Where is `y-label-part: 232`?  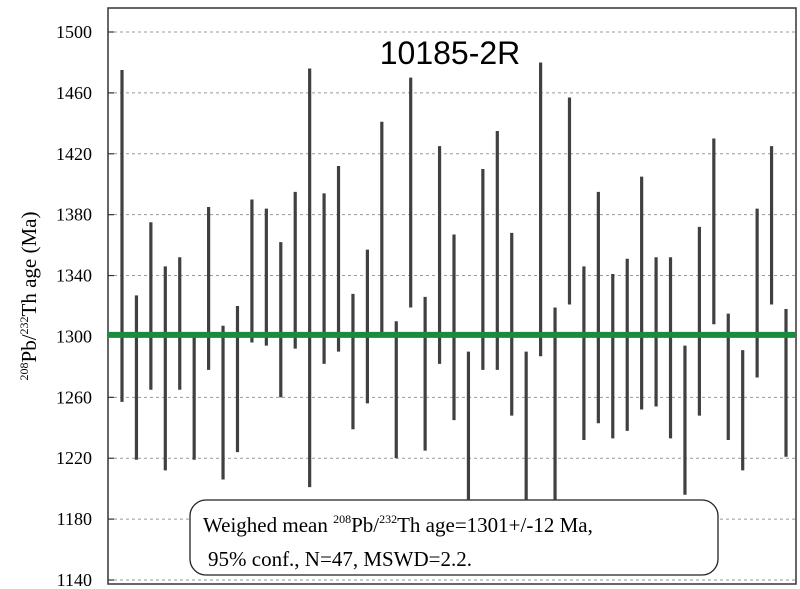
y-label-part: 232 is located at coordinates (24, 325).